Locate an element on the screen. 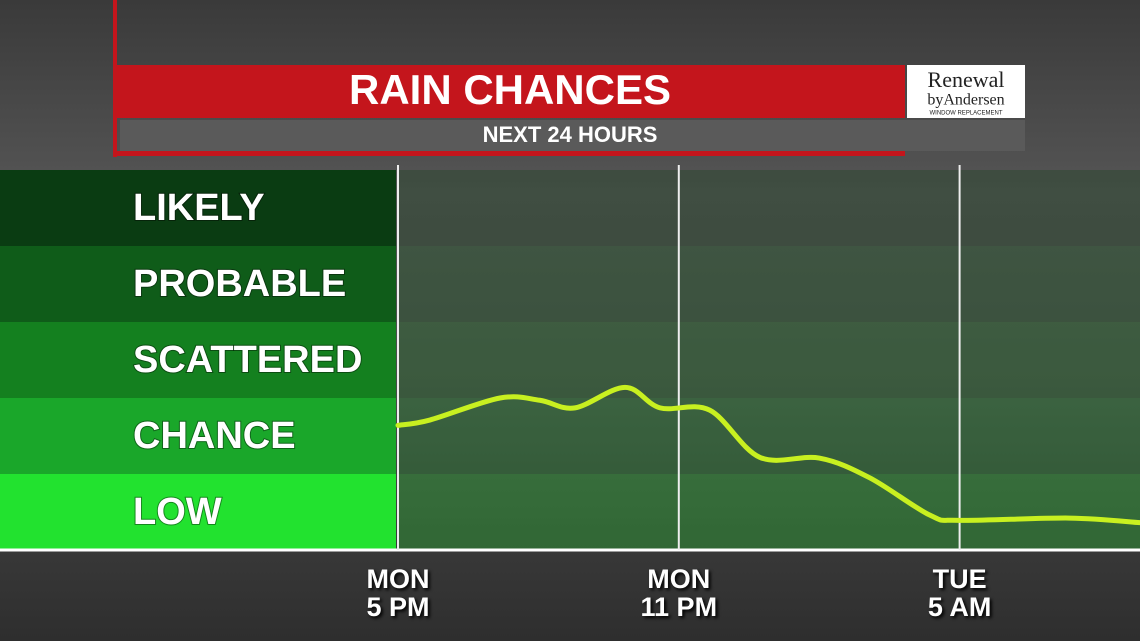  sponsor-box is located at coordinates (966, 91).